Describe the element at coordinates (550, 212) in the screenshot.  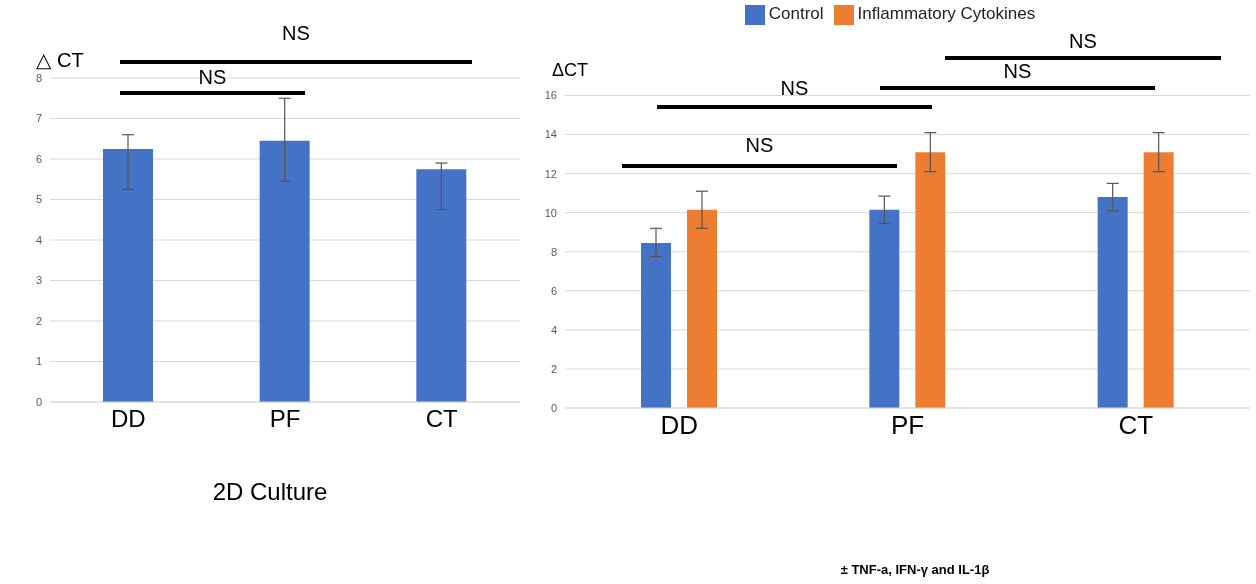
I see `y-tick-label: 10` at that location.